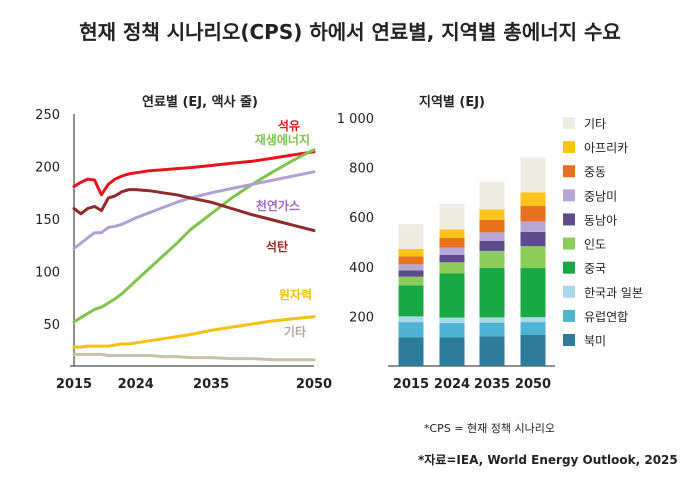 The width and height of the screenshot is (700, 486). What do you see at coordinates (51, 325) in the screenshot?
I see `fuel-y-tick: 50` at bounding box center [51, 325].